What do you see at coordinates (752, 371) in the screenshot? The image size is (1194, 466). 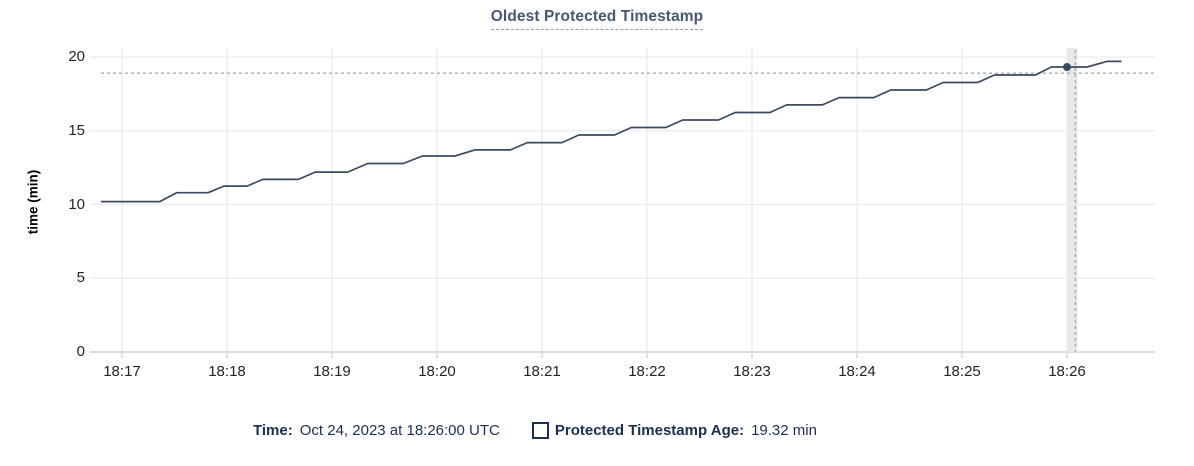 I see `x-tick-label: 18:23` at bounding box center [752, 371].